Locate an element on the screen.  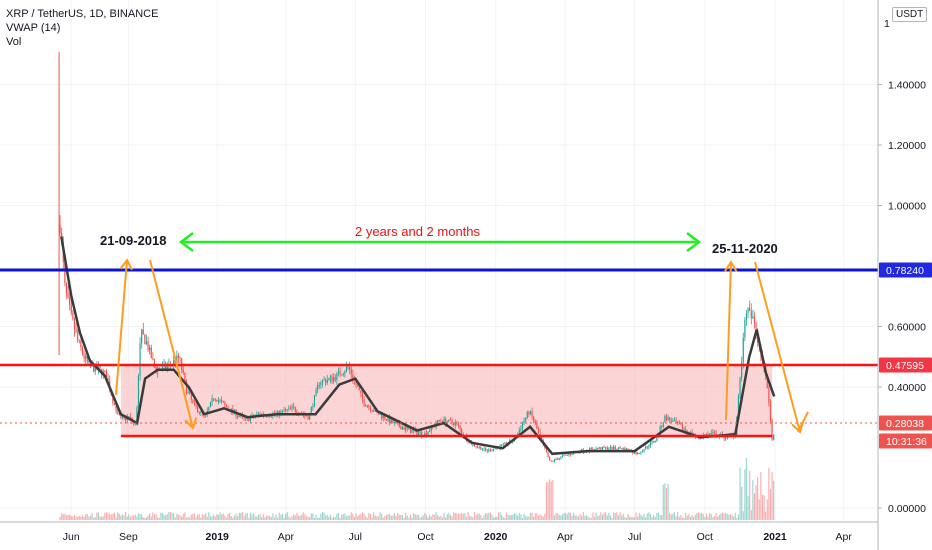
indicator-title: VWAP (14) is located at coordinates (33, 28).